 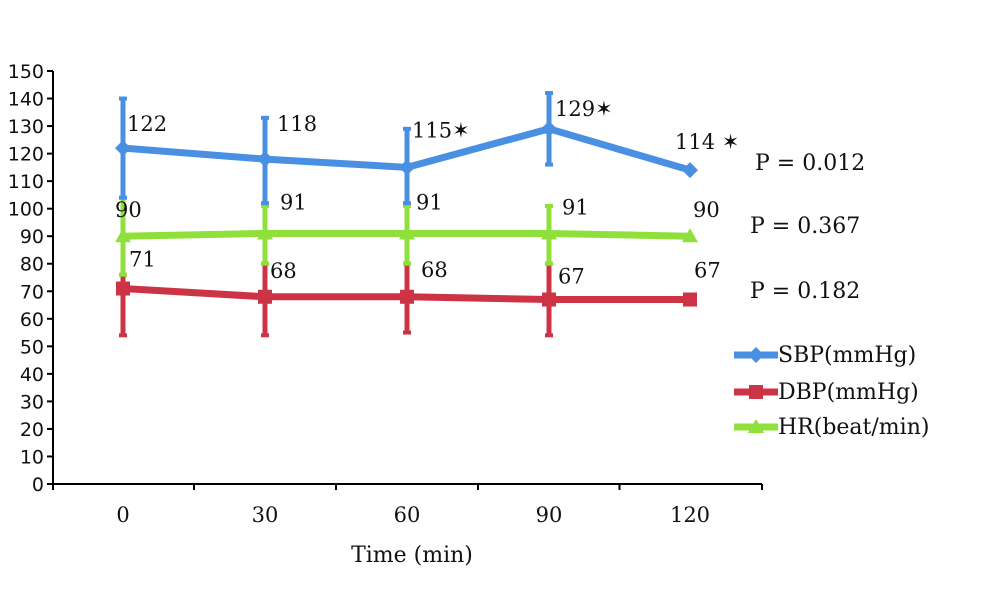 I want to click on x-tick-label: 120, so click(x=690, y=515).